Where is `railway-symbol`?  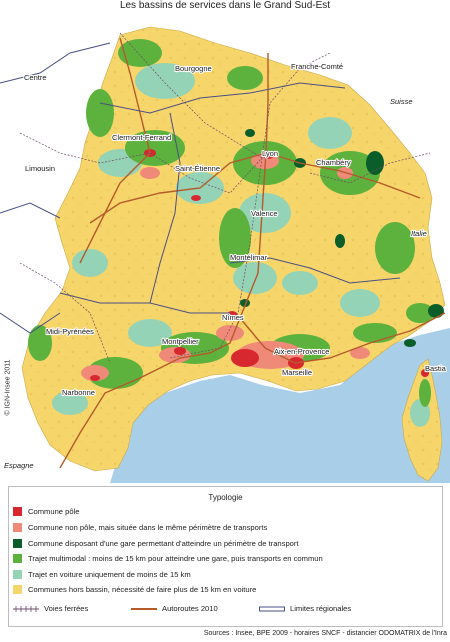 railway-symbol is located at coordinates (26, 608).